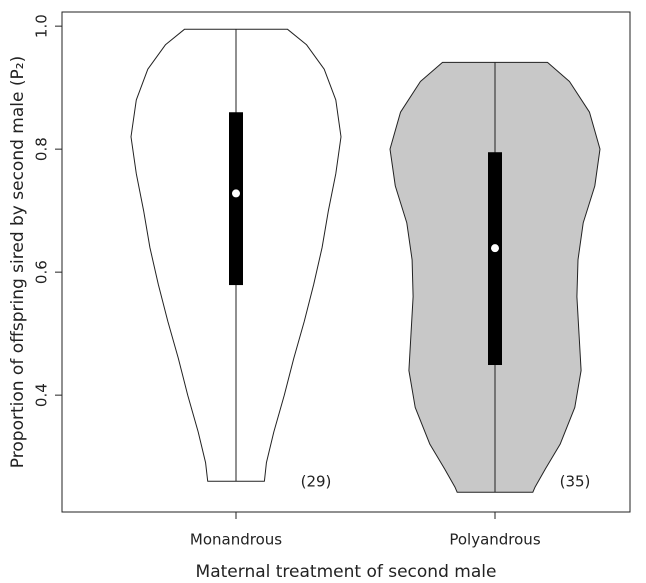  I want to click on y-tick-label: 0.8, so click(42, 149).